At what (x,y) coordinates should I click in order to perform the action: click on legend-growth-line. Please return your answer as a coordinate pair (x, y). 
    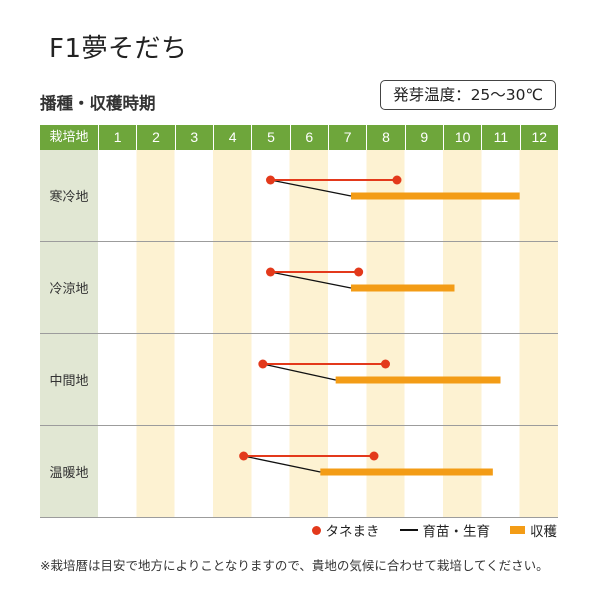
    Looking at the image, I should click on (408, 530).